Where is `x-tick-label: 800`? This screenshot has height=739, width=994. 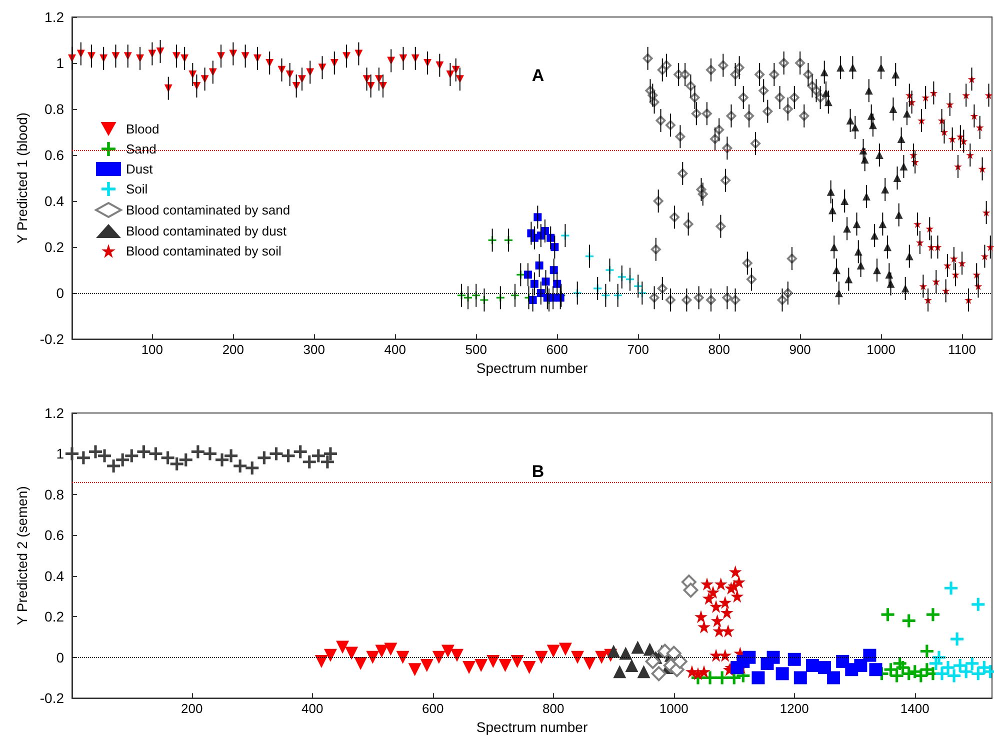
x-tick-label: 800 is located at coordinates (553, 708).